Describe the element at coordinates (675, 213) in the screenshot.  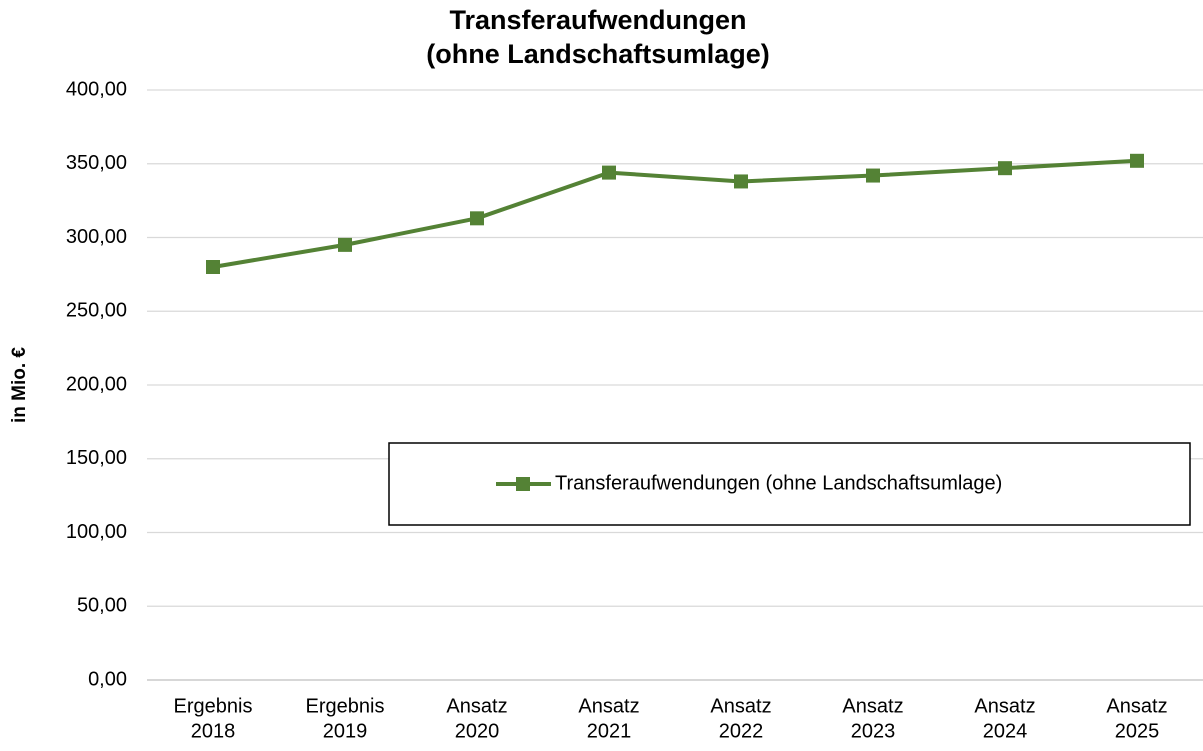
I see `series-line` at that location.